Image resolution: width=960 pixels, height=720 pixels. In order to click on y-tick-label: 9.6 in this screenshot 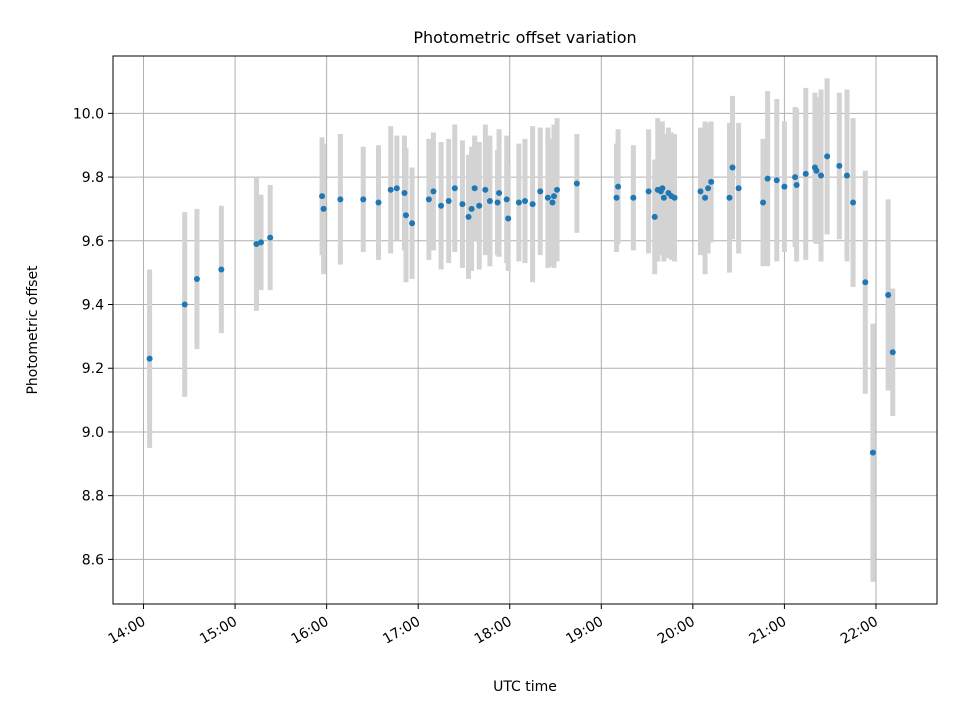, I will do `click(93, 242)`.